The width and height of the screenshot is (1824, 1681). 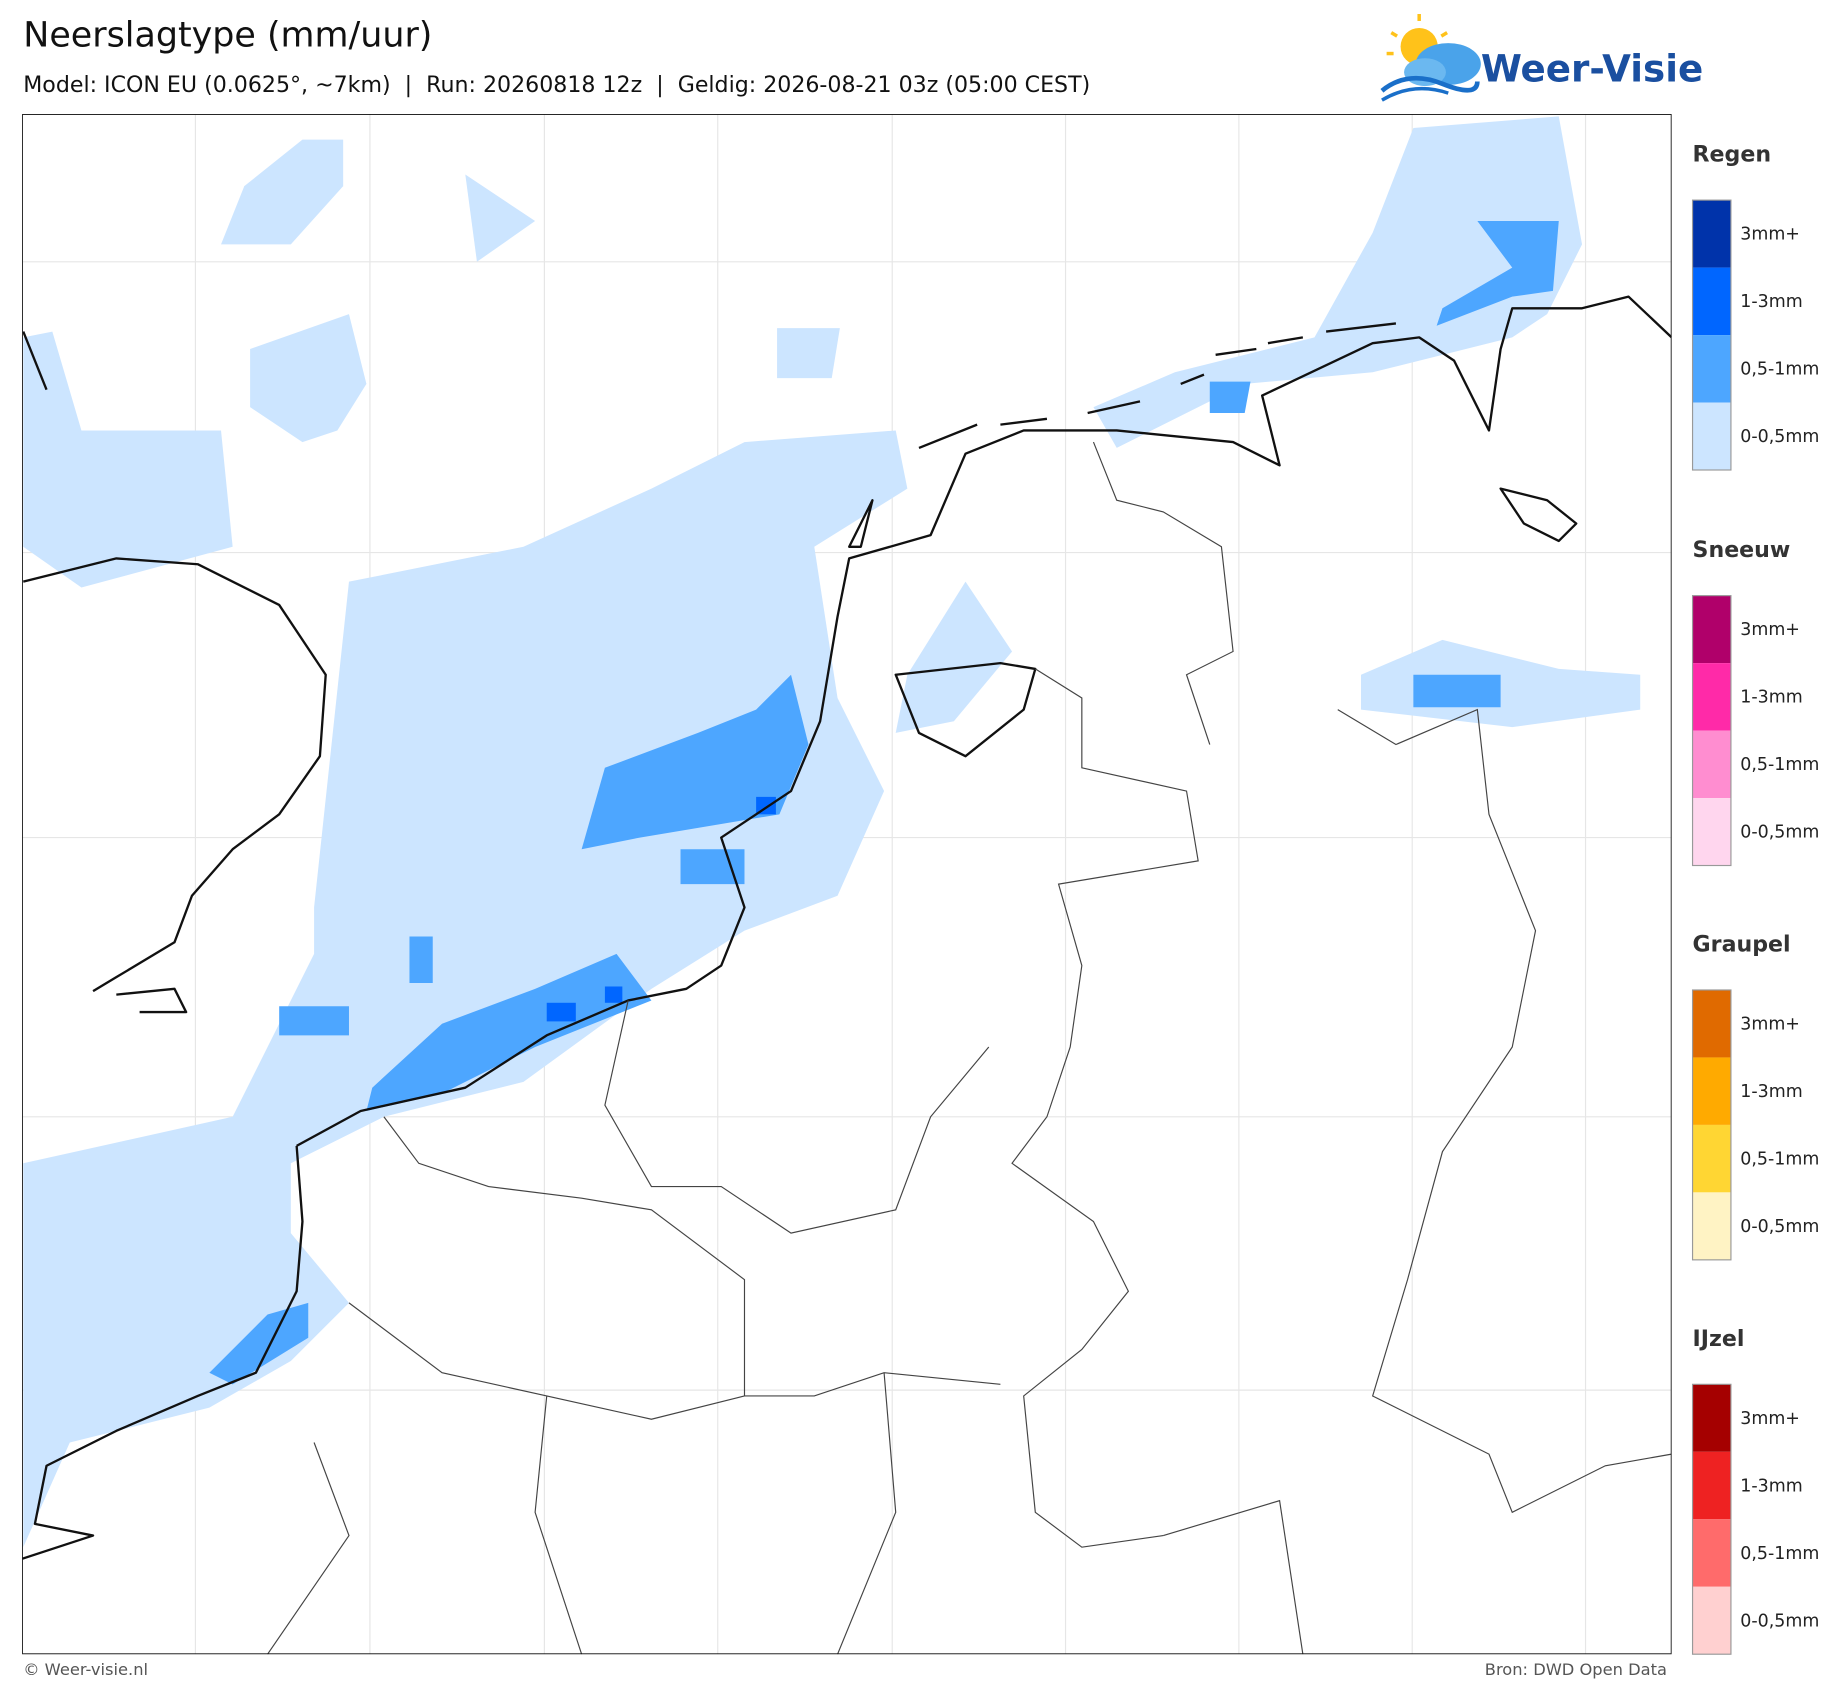 I want to click on source: Bron: DWD Open Data, so click(x=1576, y=1669).